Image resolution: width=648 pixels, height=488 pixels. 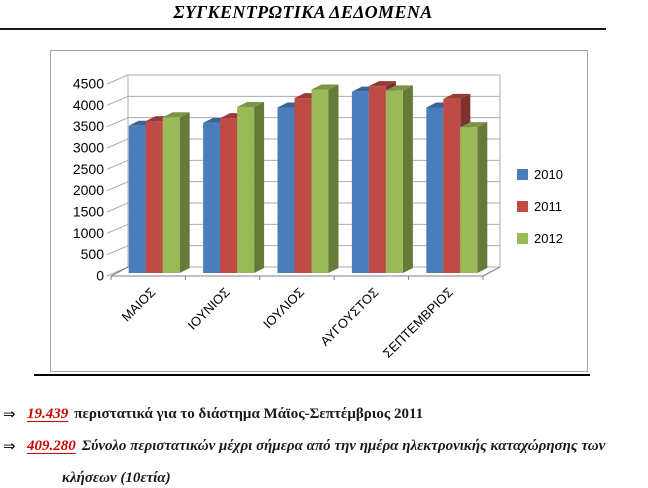 What do you see at coordinates (88, 105) in the screenshot?
I see `svg-text: 4000` at bounding box center [88, 105].